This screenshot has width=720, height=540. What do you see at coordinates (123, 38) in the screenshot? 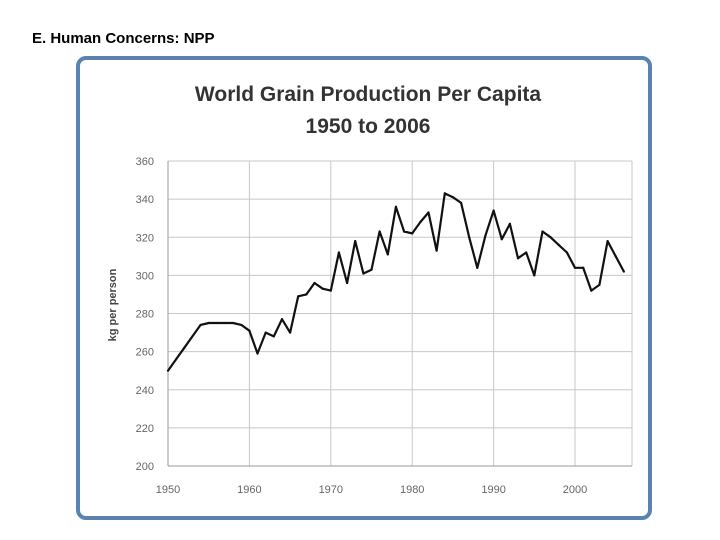
I see `slide-heading: E. Human Concerns: NPP` at bounding box center [123, 38].